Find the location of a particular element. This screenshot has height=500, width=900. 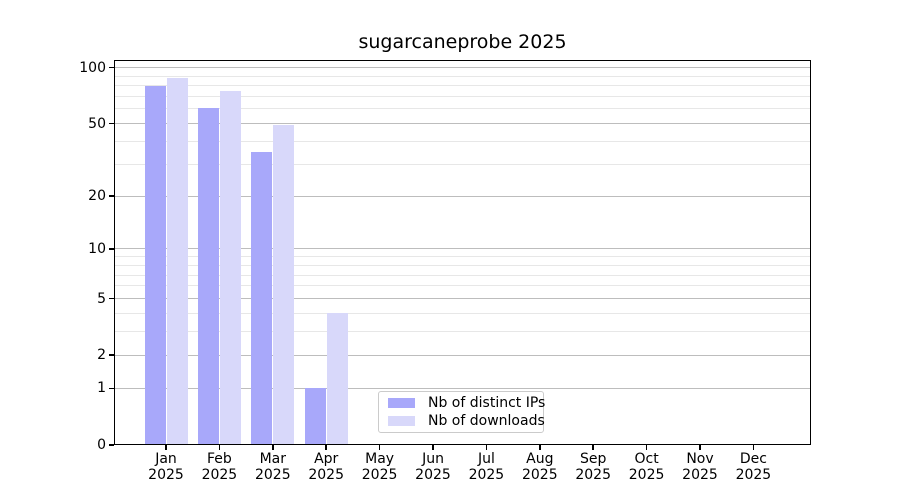

x-tick-label: Nov 2025 is located at coordinates (700, 467).